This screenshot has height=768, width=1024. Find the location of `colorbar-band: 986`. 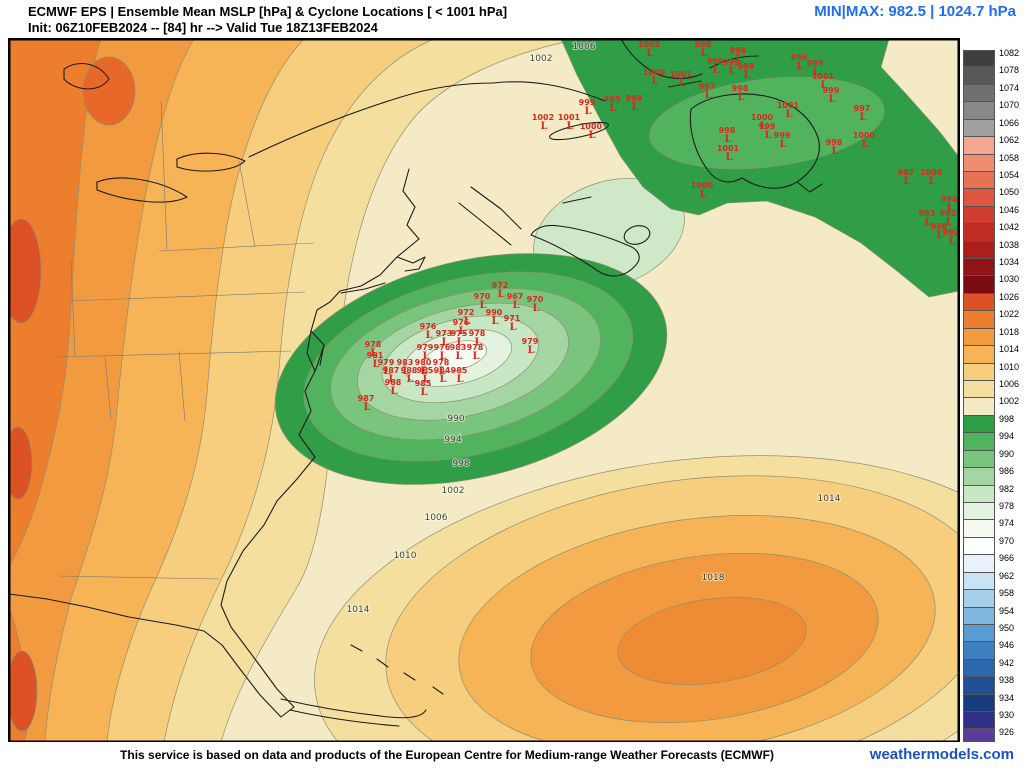

colorbar-band: 986 is located at coordinates (993, 476).